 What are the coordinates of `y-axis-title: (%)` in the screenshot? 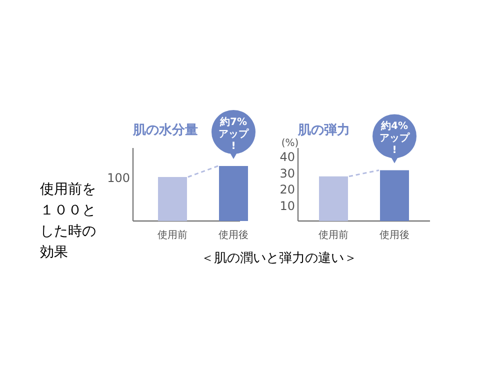 It's located at (290, 143).